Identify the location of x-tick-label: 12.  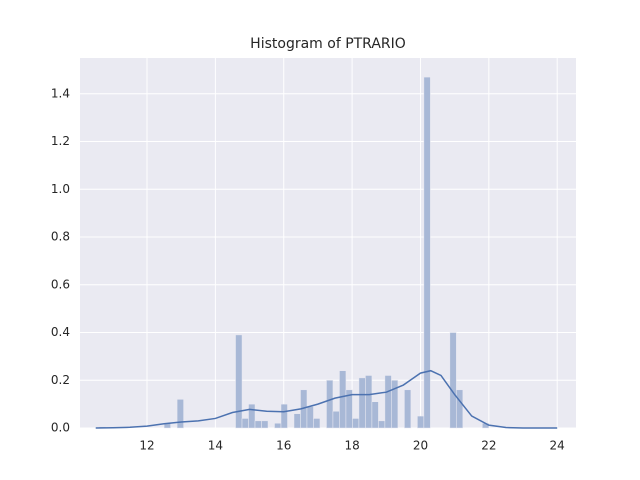
(146, 446).